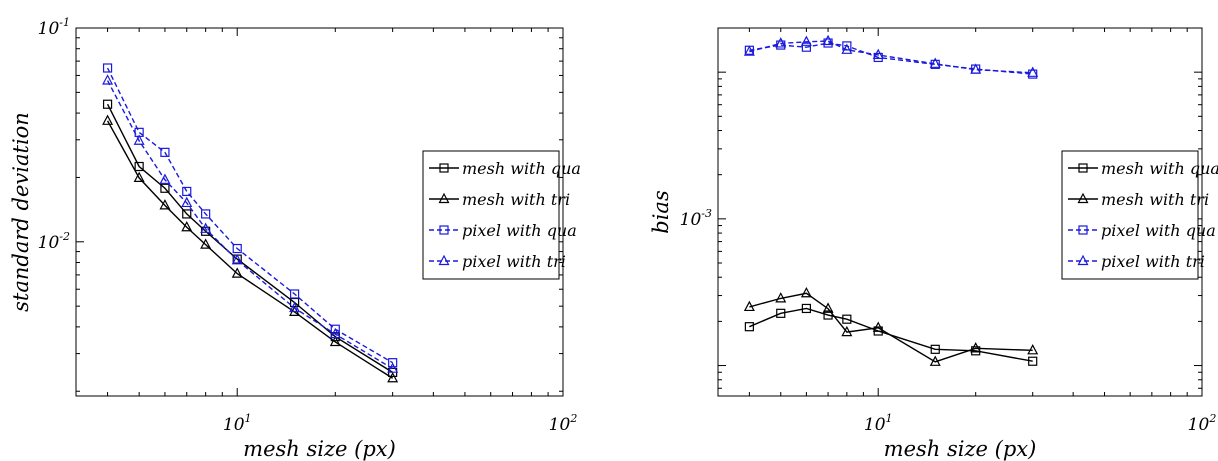 The image size is (1218, 461). I want to click on tick-exponent: 1, so click(889, 418).